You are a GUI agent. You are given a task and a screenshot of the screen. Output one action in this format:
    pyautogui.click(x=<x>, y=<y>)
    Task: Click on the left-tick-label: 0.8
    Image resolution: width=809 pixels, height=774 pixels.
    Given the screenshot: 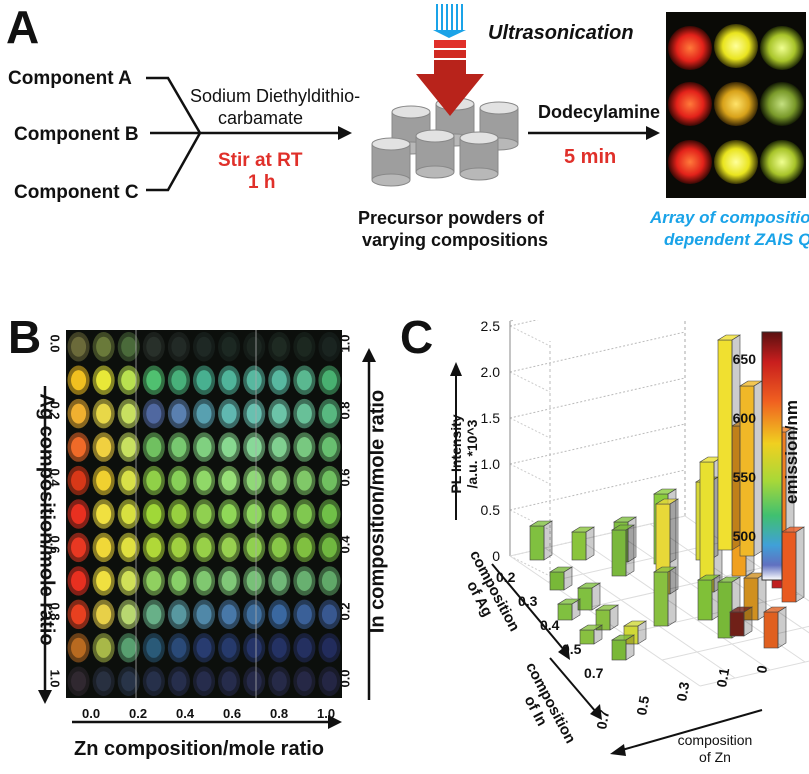 What is the action you would take?
    pyautogui.click(x=55, y=611)
    